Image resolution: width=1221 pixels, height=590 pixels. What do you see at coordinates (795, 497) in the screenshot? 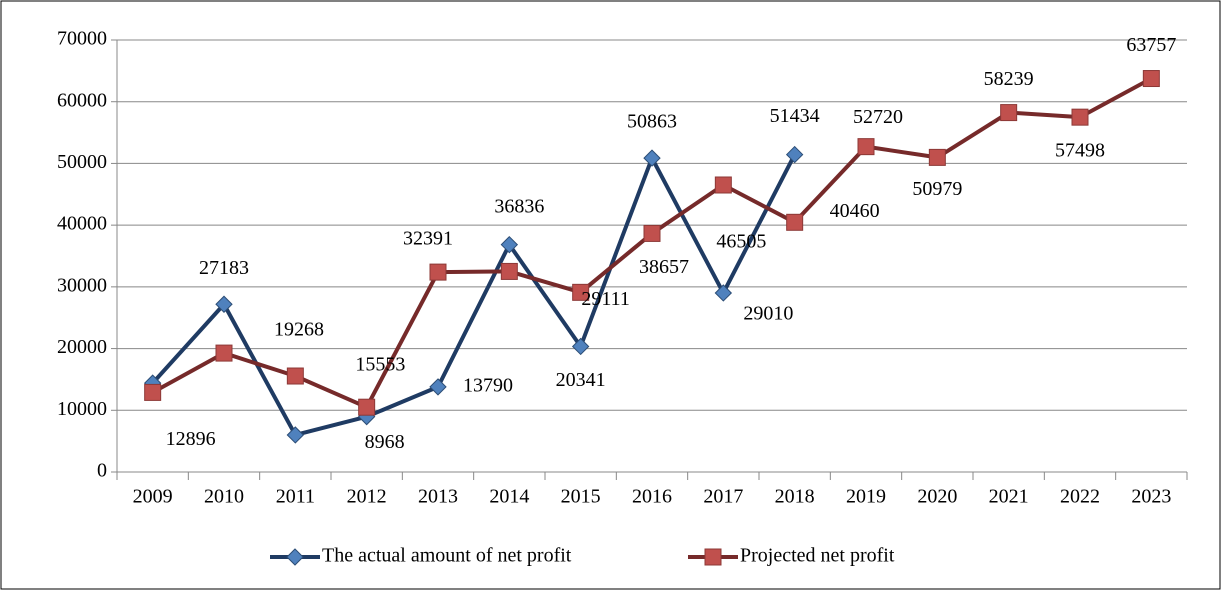
I see `x-tick-label: 2018` at bounding box center [795, 497].